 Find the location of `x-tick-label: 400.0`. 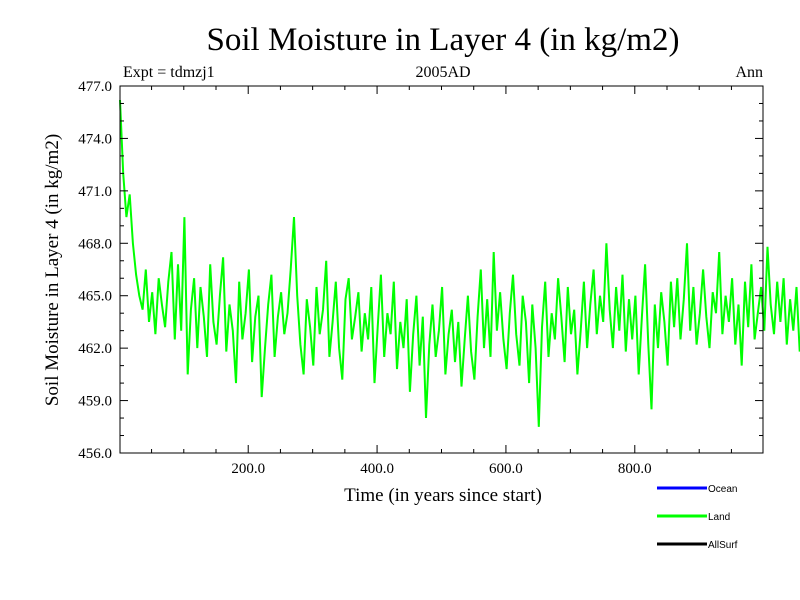

x-tick-label: 400.0 is located at coordinates (377, 469).